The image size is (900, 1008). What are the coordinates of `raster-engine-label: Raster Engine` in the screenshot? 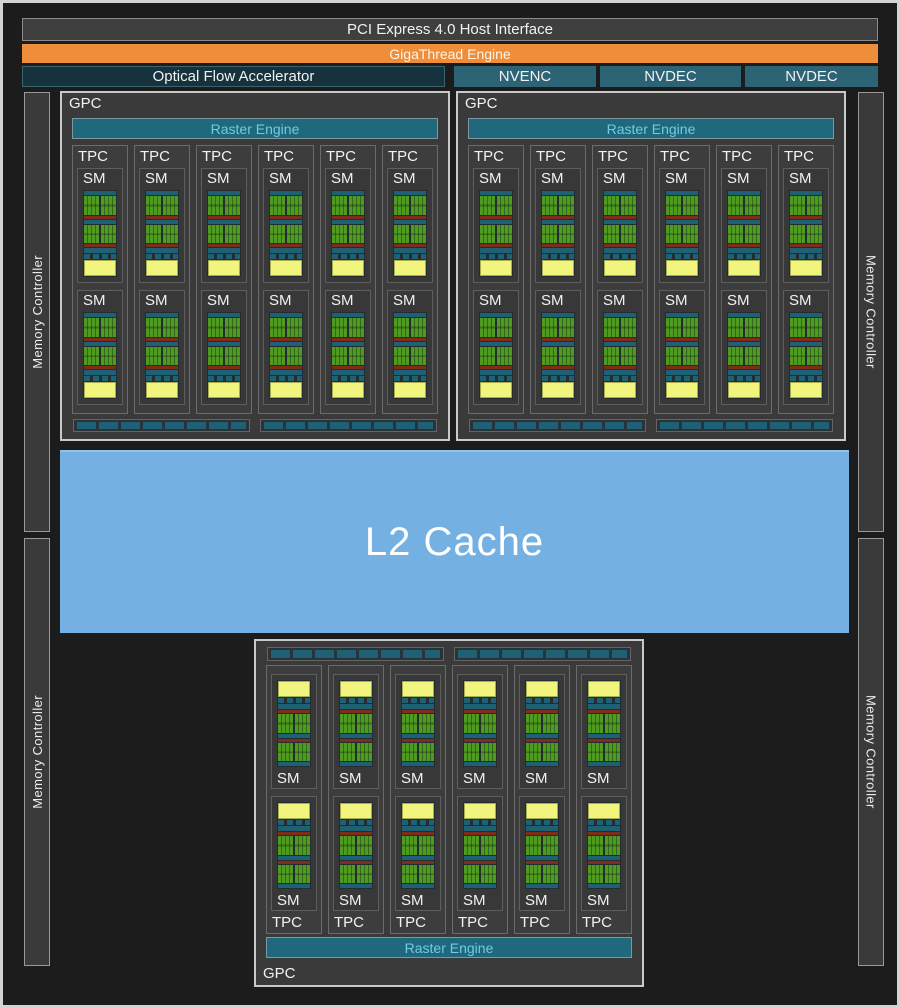 It's located at (651, 128).